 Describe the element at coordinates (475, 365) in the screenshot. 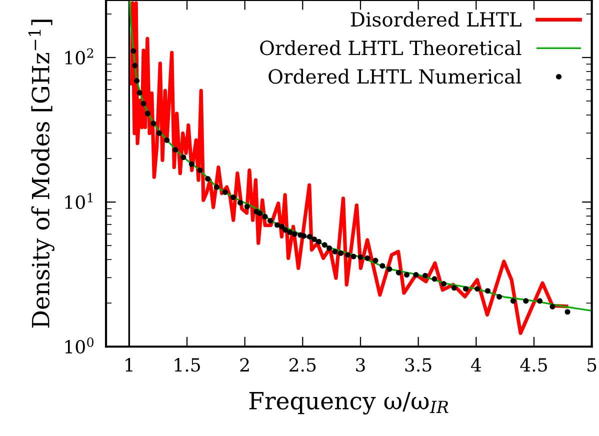

I see `x-tick-label: 4` at that location.